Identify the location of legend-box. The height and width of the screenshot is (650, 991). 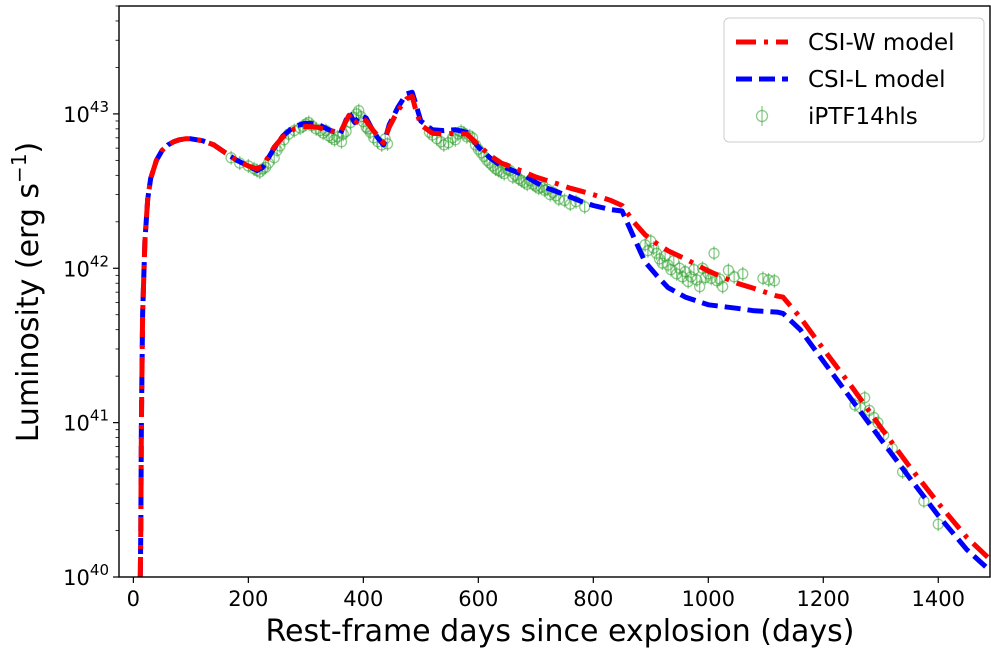
(854, 80).